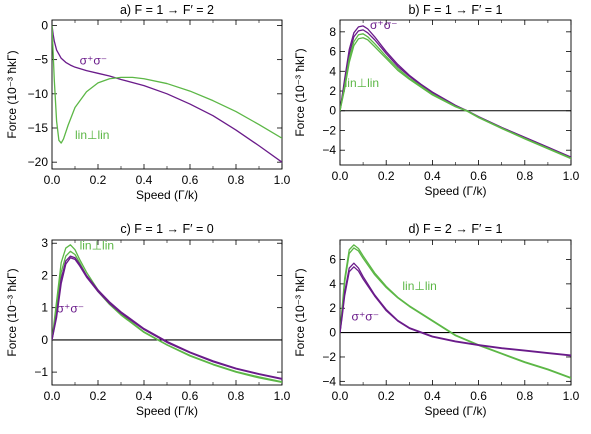 The image size is (591, 434). I want to click on chart-title: c) F = 1 → F′ = 0, so click(166, 229).